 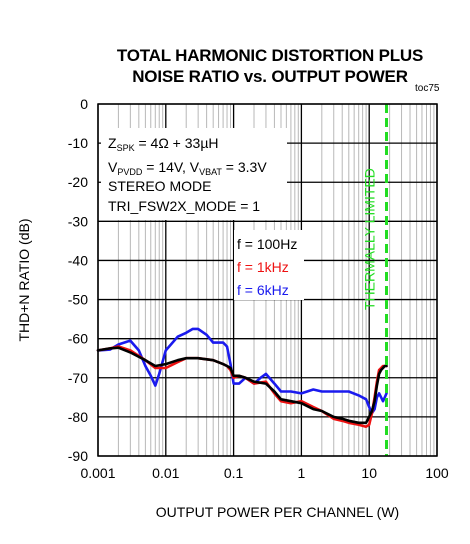 I want to click on x-axis-label: OUTPUT POWER PER CHANNEL (W), so click(x=277, y=512).